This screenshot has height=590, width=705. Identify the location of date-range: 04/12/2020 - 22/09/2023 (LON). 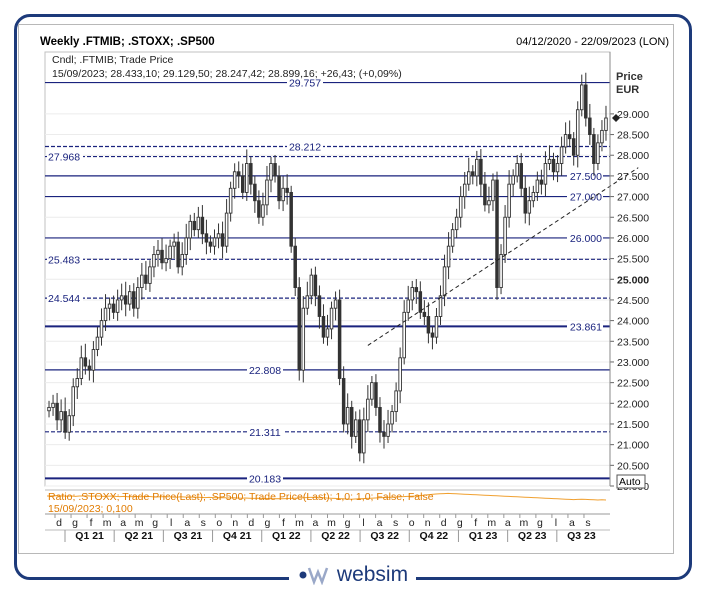
(592, 42).